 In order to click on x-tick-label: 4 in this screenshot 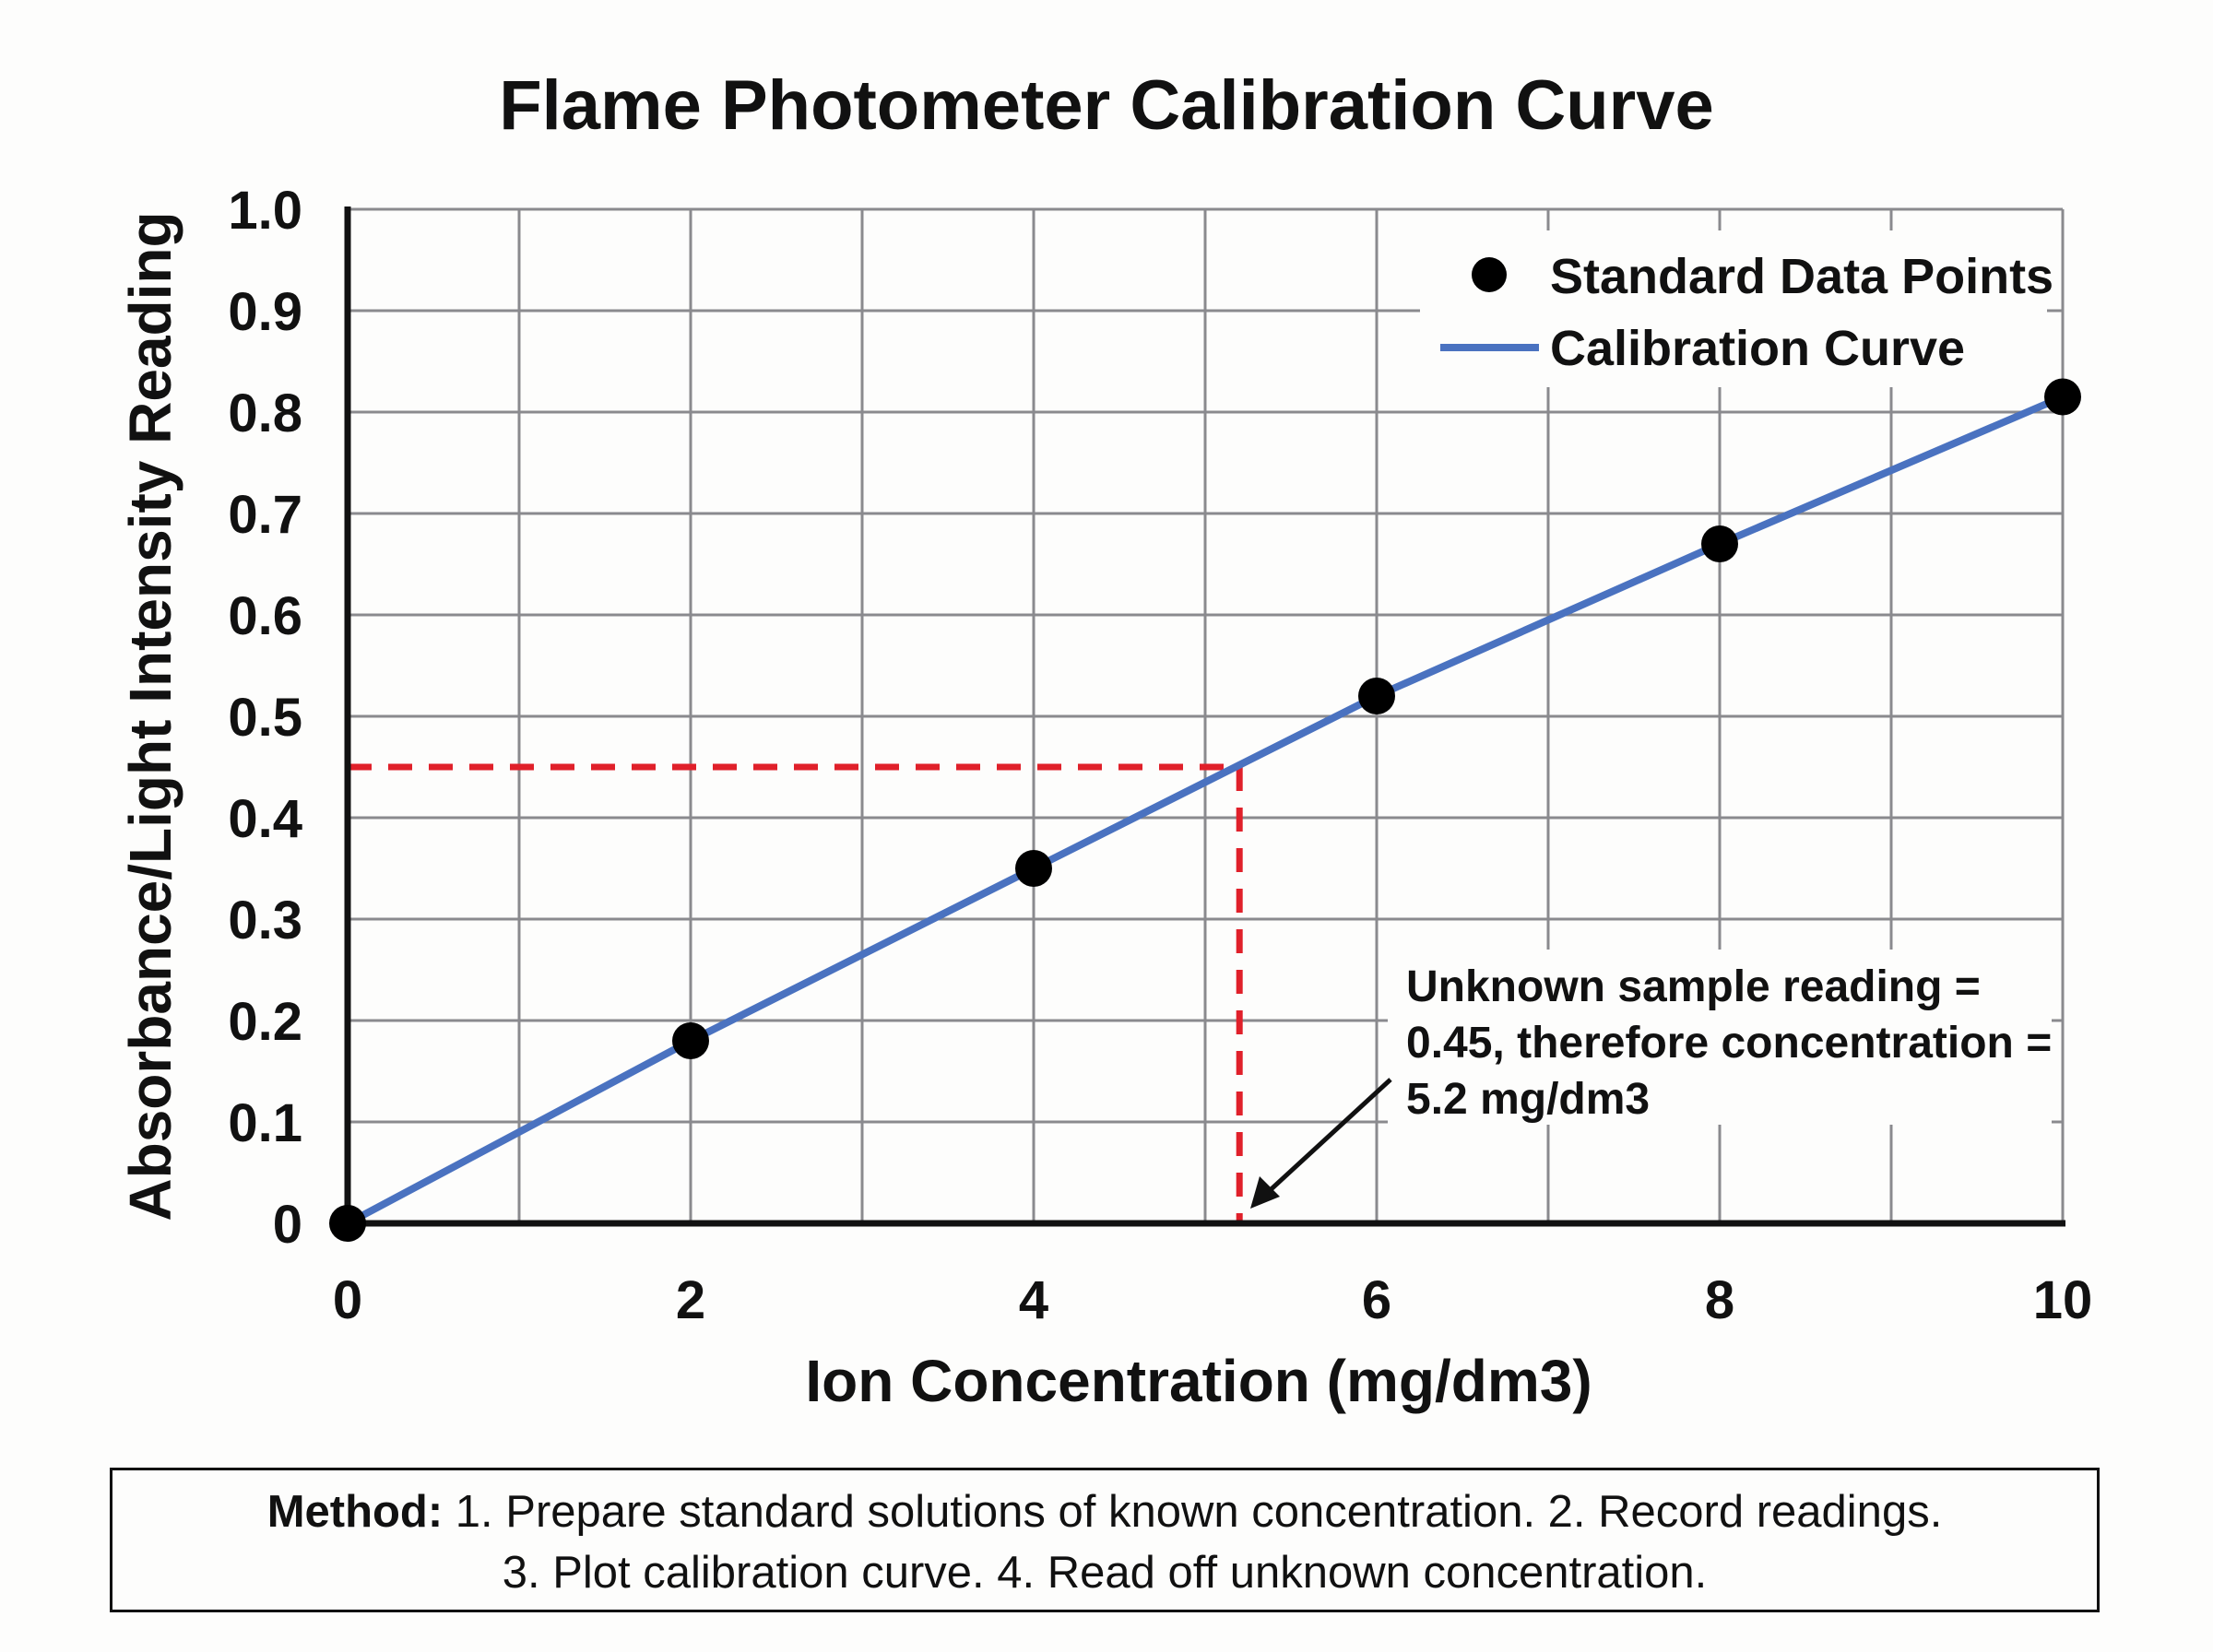, I will do `click(1033, 1300)`.